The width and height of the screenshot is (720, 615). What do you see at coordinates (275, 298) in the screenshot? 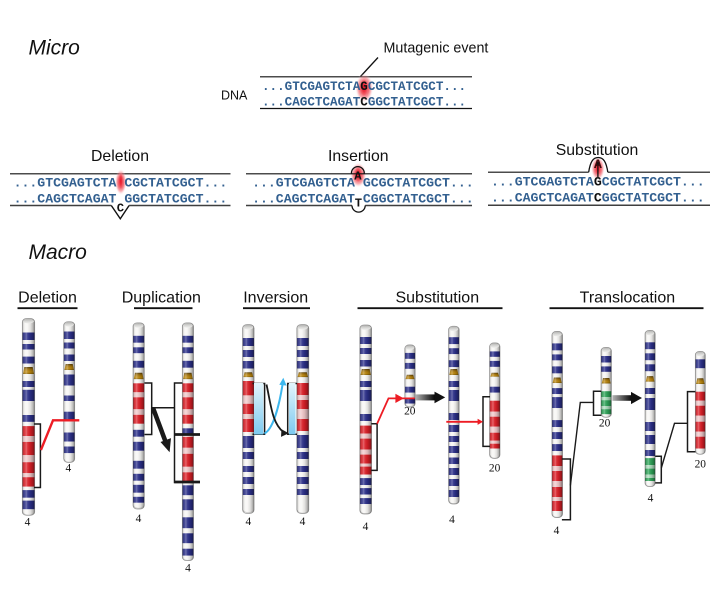
I see `svg-text: Inversion` at bounding box center [275, 298].